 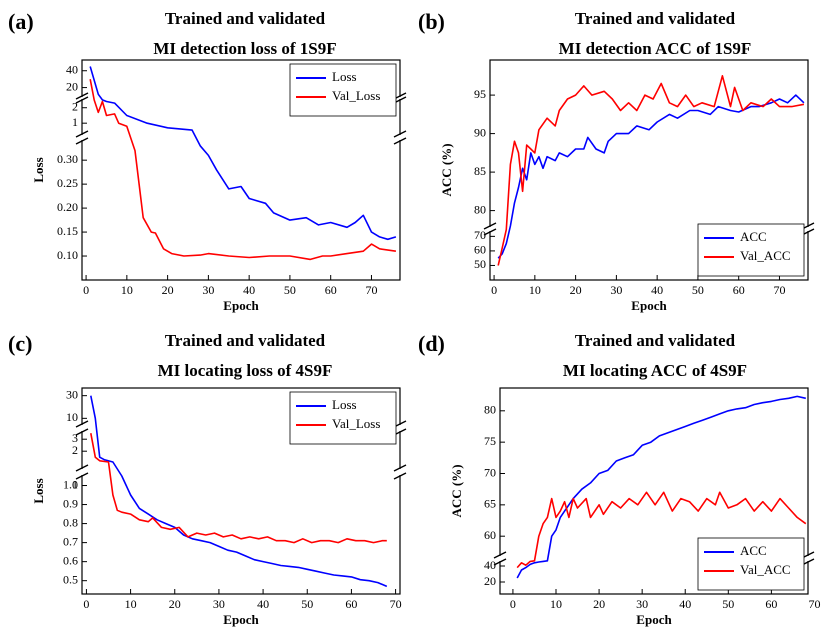 I want to click on y-tick-label: 60, so click(x=480, y=250).